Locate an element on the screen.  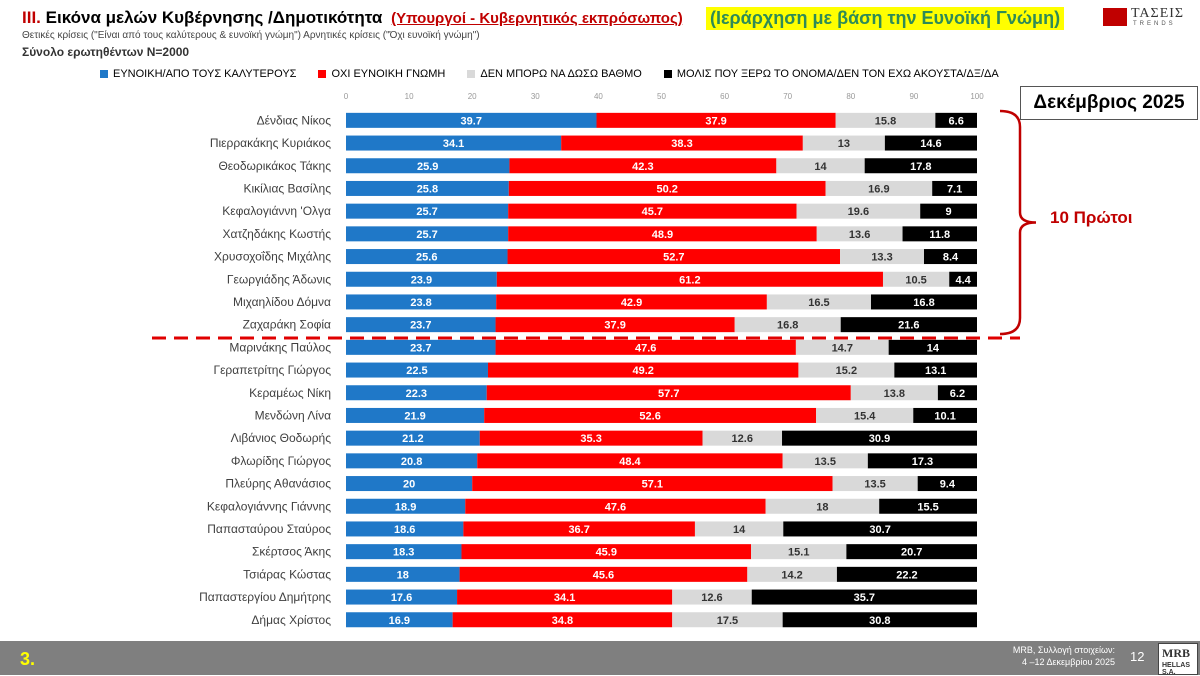
category-label: Κεφαλογιάννη 'Ολγα is located at coordinates (276, 211).